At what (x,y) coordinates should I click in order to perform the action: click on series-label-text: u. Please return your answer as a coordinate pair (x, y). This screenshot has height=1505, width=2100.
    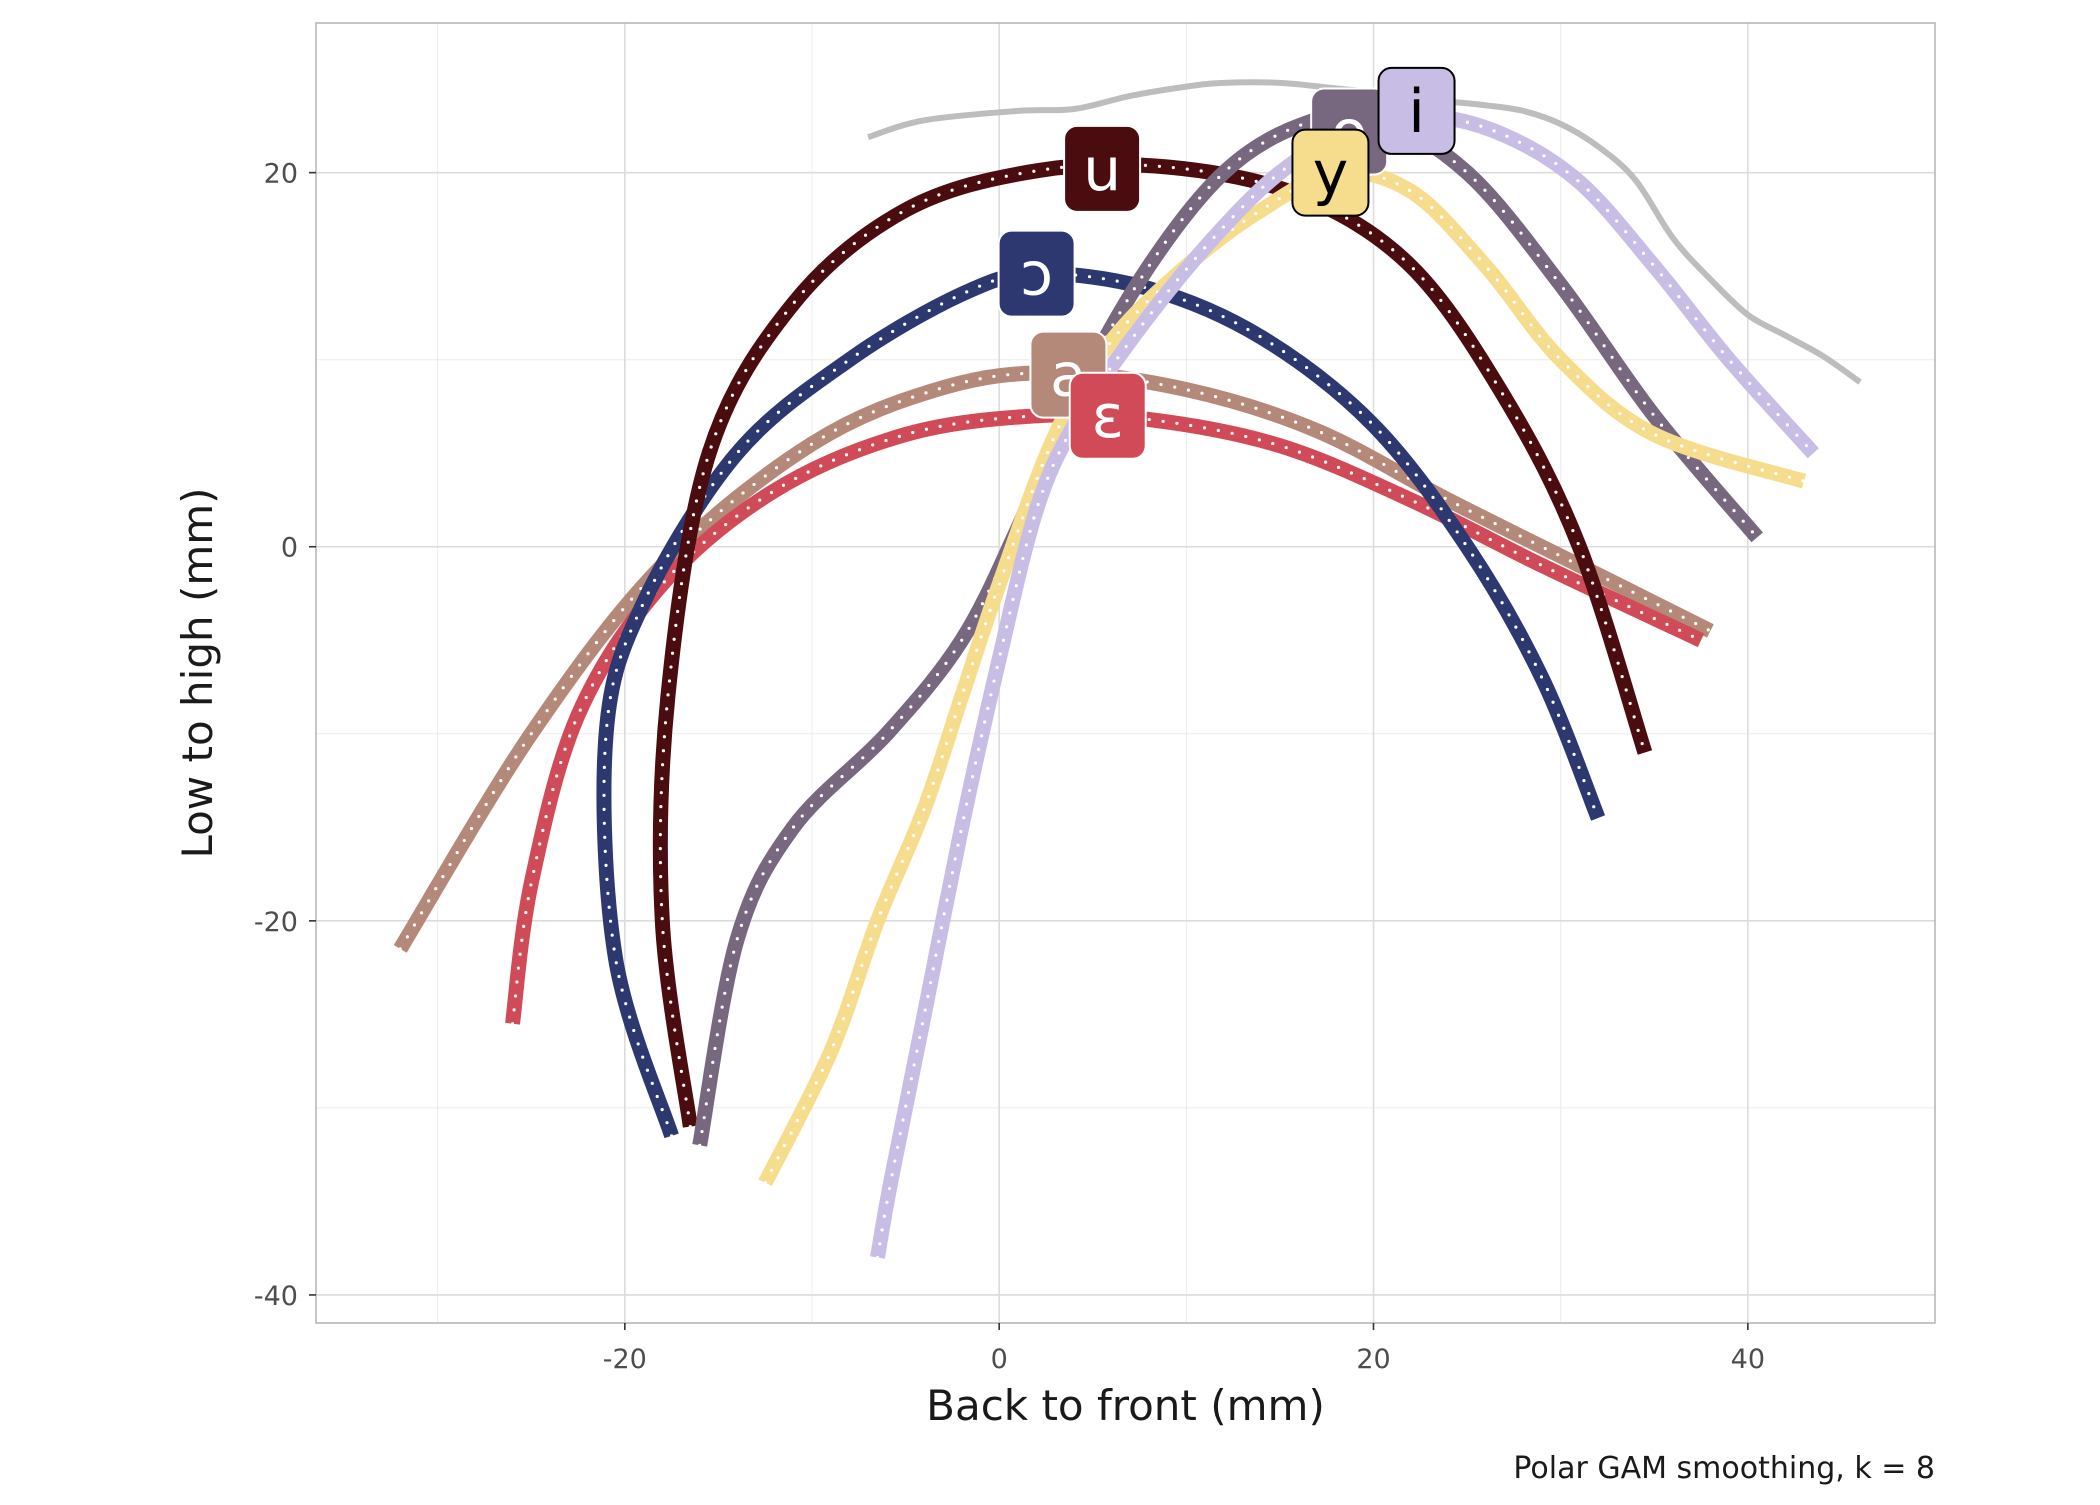
    Looking at the image, I should click on (1102, 170).